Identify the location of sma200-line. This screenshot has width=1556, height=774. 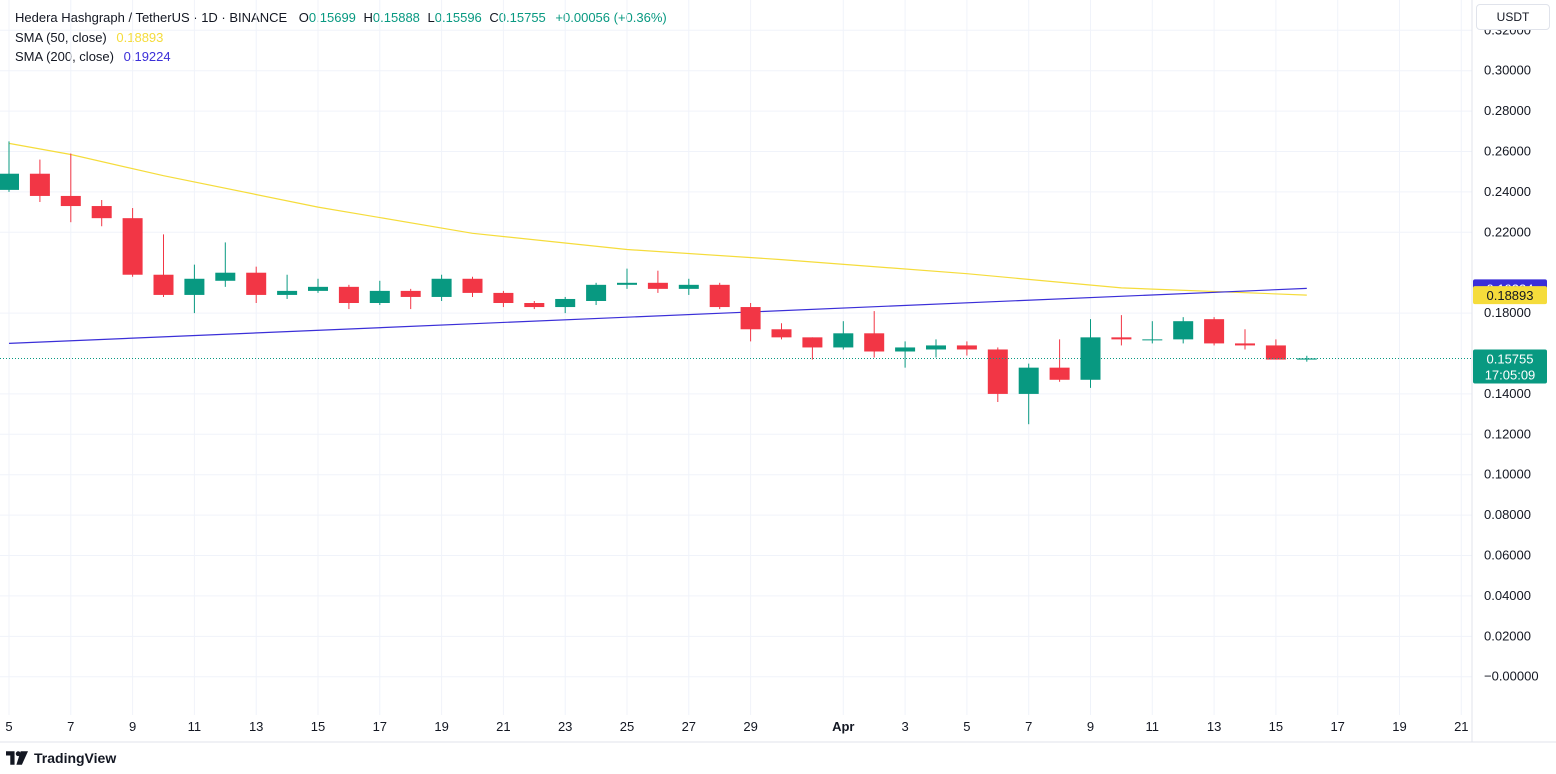
(657, 315).